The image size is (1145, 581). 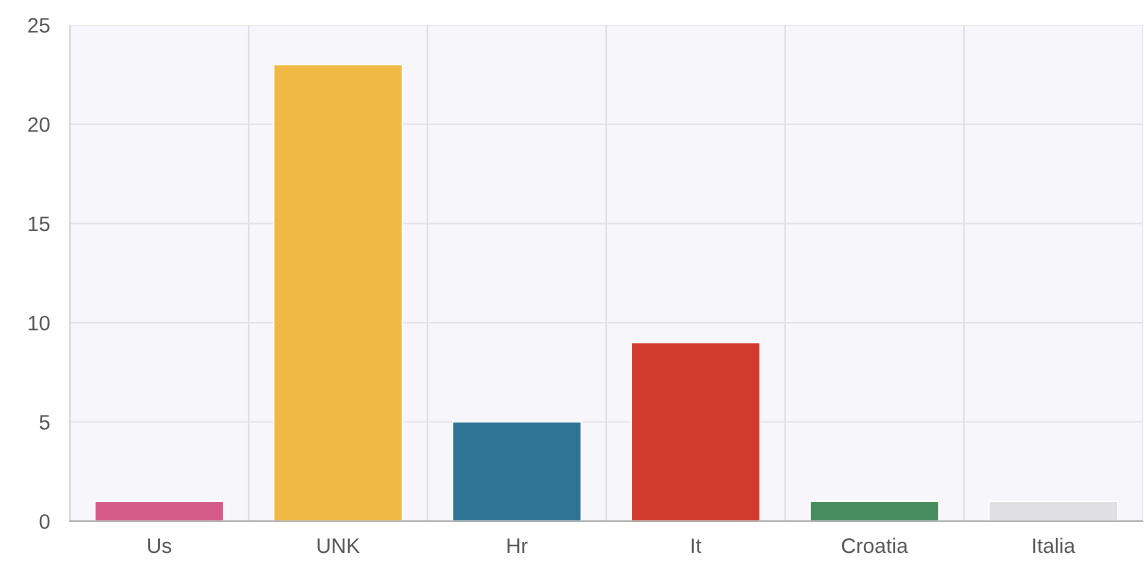 I want to click on y-tick-label: 25, so click(x=39, y=25).